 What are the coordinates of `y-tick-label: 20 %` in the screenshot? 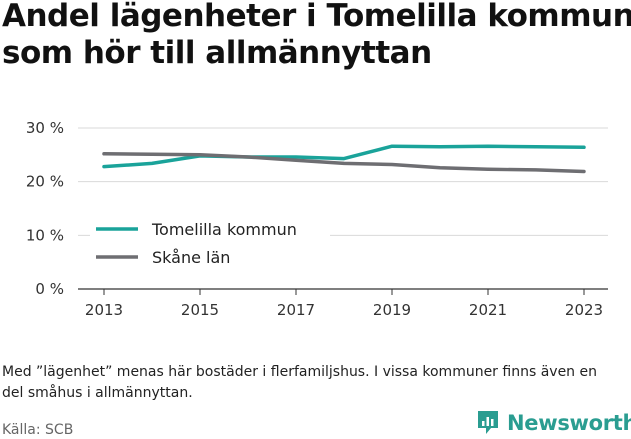 It's located at (45, 182).